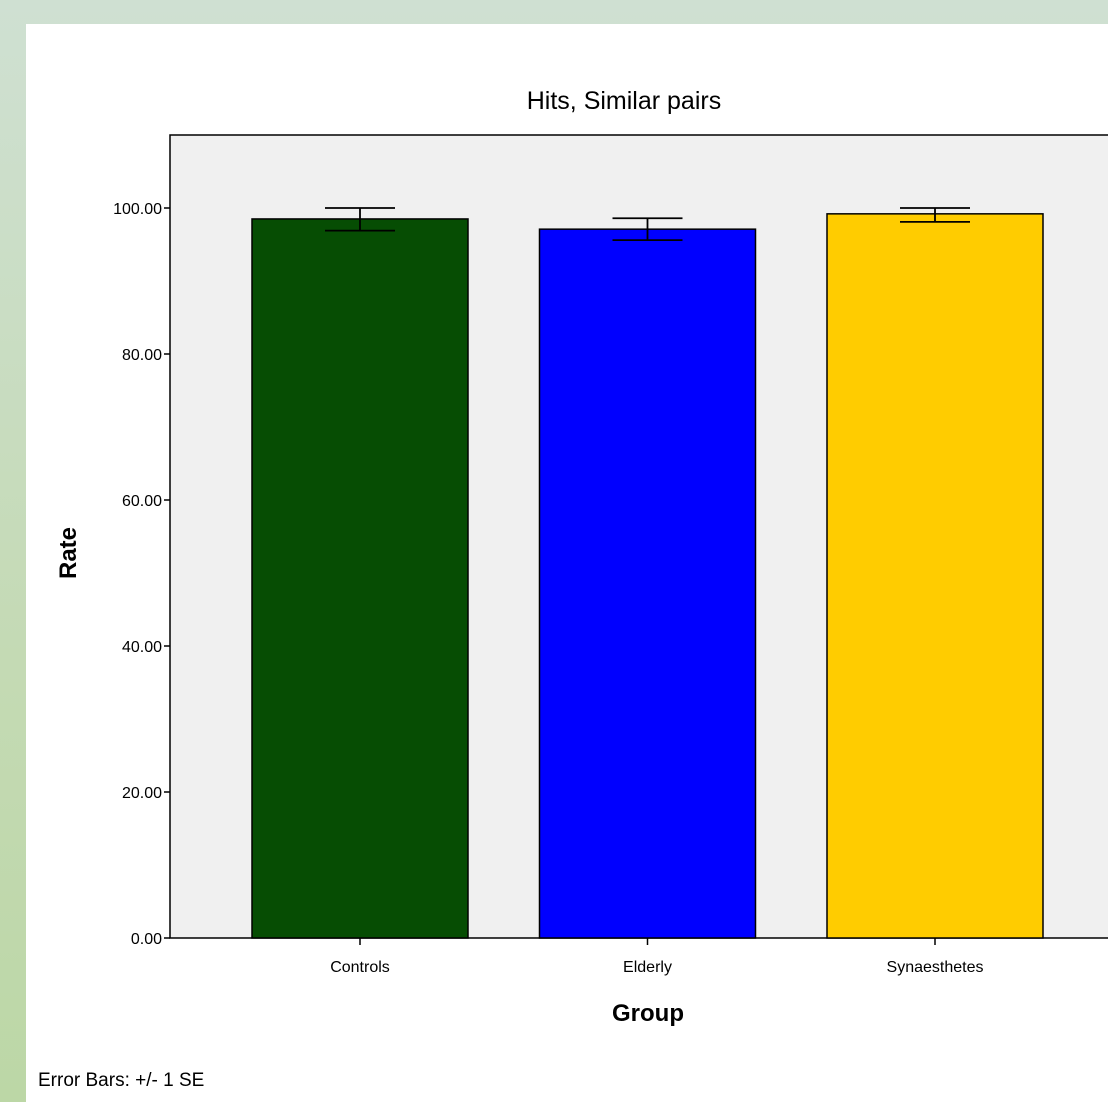 Image resolution: width=1108 pixels, height=1102 pixels. I want to click on x-tick-label: Controls, so click(360, 967).